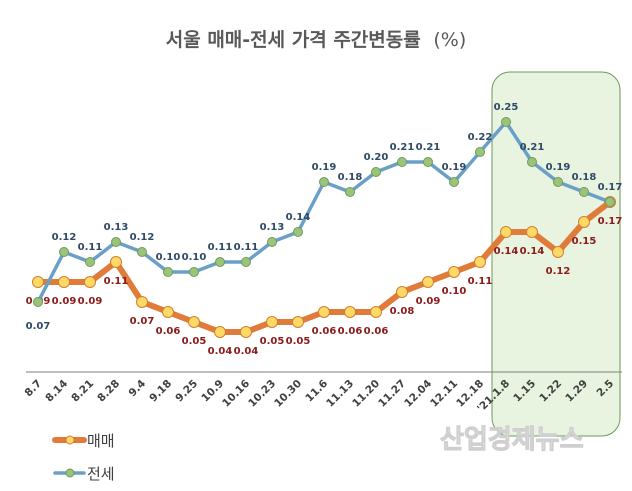 Image resolution: width=632 pixels, height=491 pixels. I want to click on x-tick-label: 12.11, so click(444, 394).